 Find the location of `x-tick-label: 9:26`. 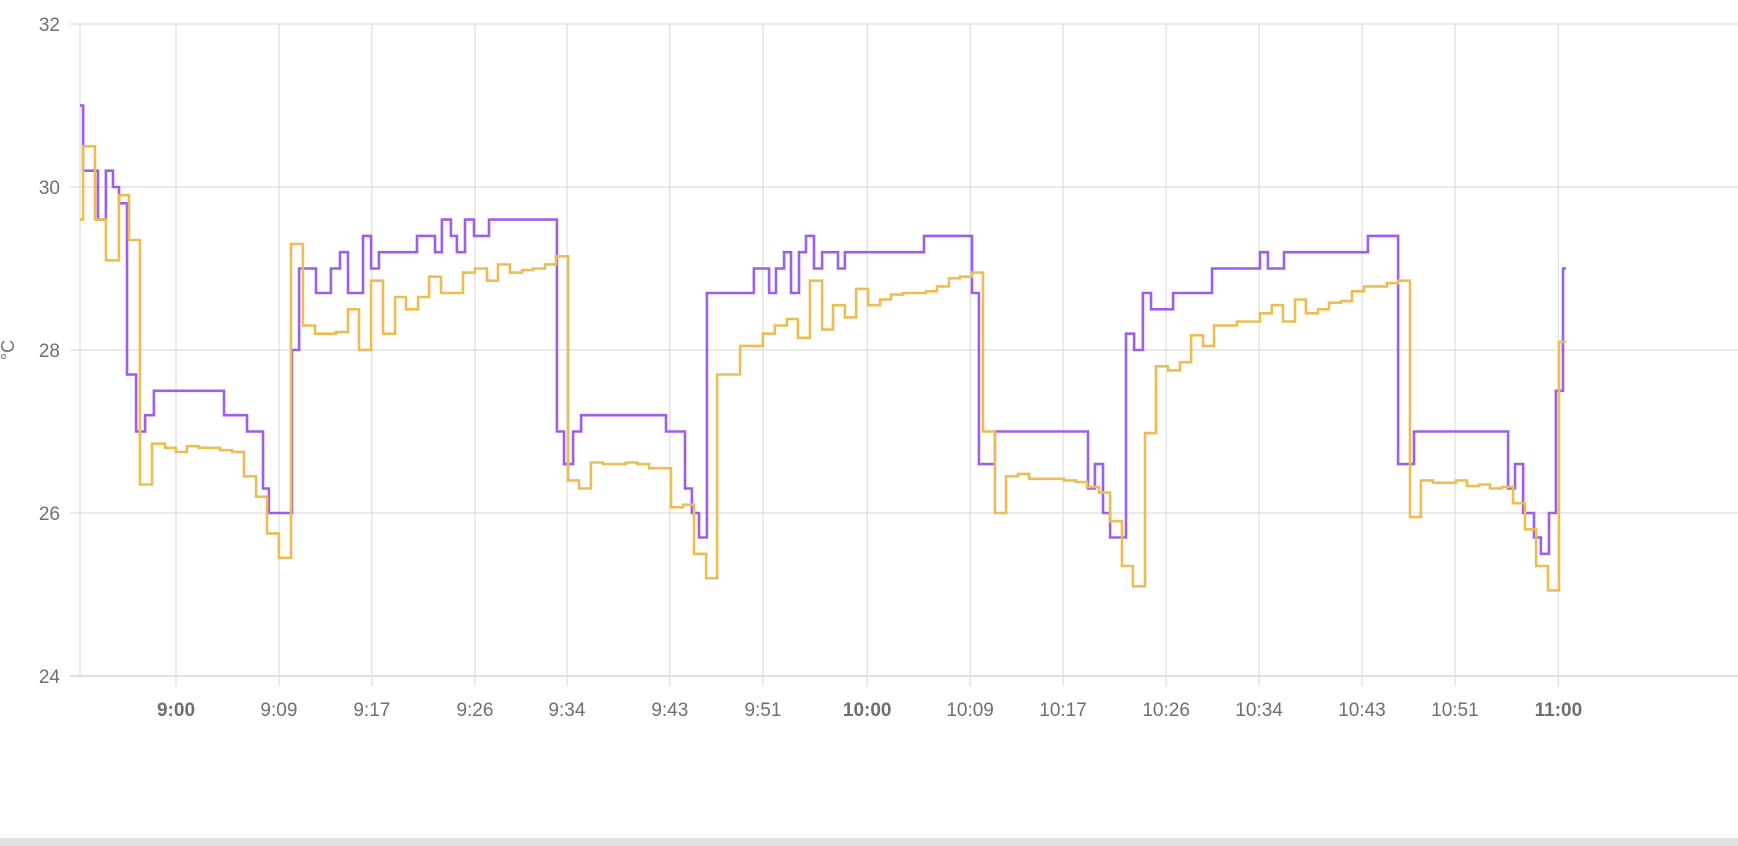

x-tick-label: 9:26 is located at coordinates (474, 710).